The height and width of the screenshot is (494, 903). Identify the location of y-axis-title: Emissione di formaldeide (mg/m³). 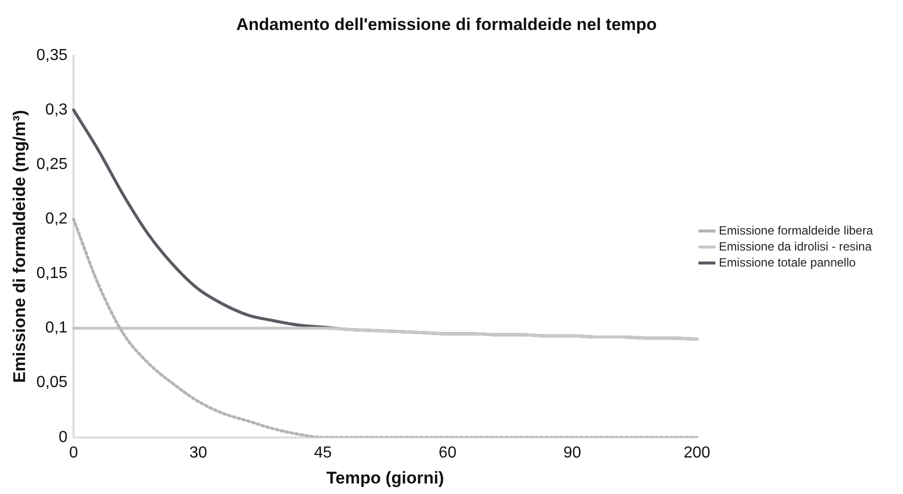
(19, 246).